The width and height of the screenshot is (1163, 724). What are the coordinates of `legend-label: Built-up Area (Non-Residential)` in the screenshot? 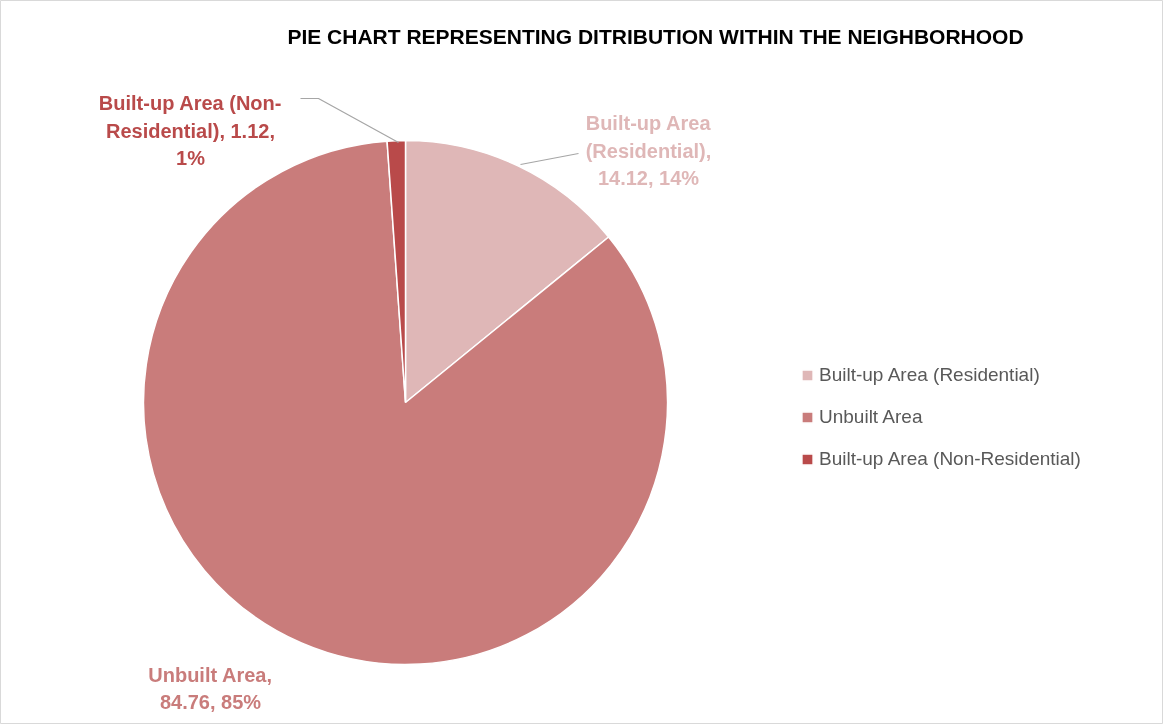 It's located at (950, 459).